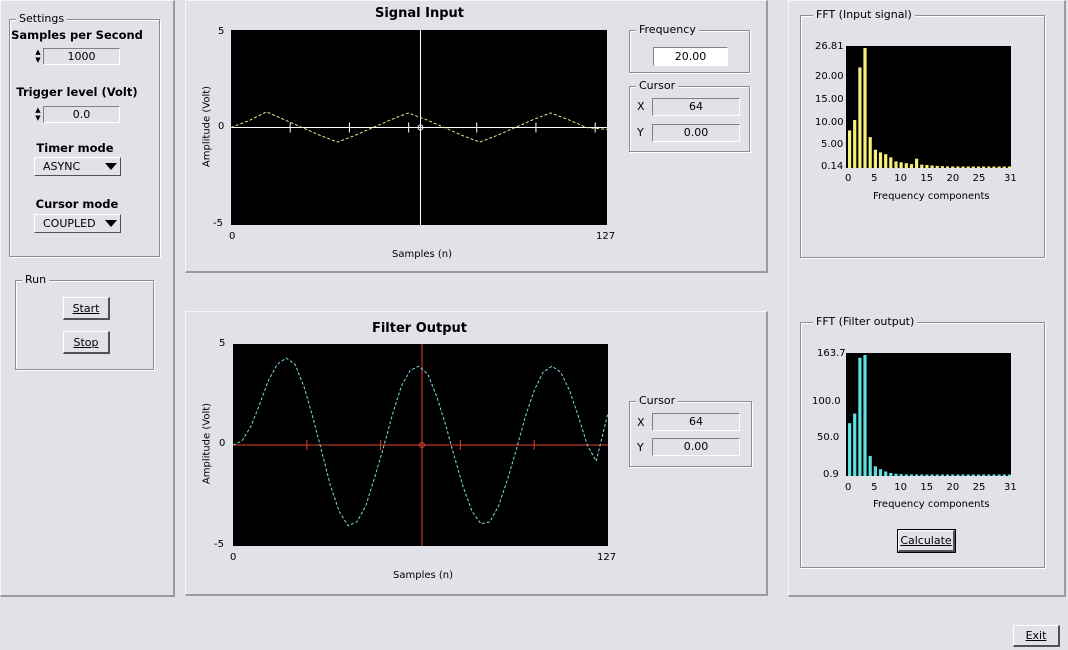 This screenshot has width=1068, height=650. What do you see at coordinates (219, 544) in the screenshot?
I see `filter-output-ytick-neg5: -5` at bounding box center [219, 544].